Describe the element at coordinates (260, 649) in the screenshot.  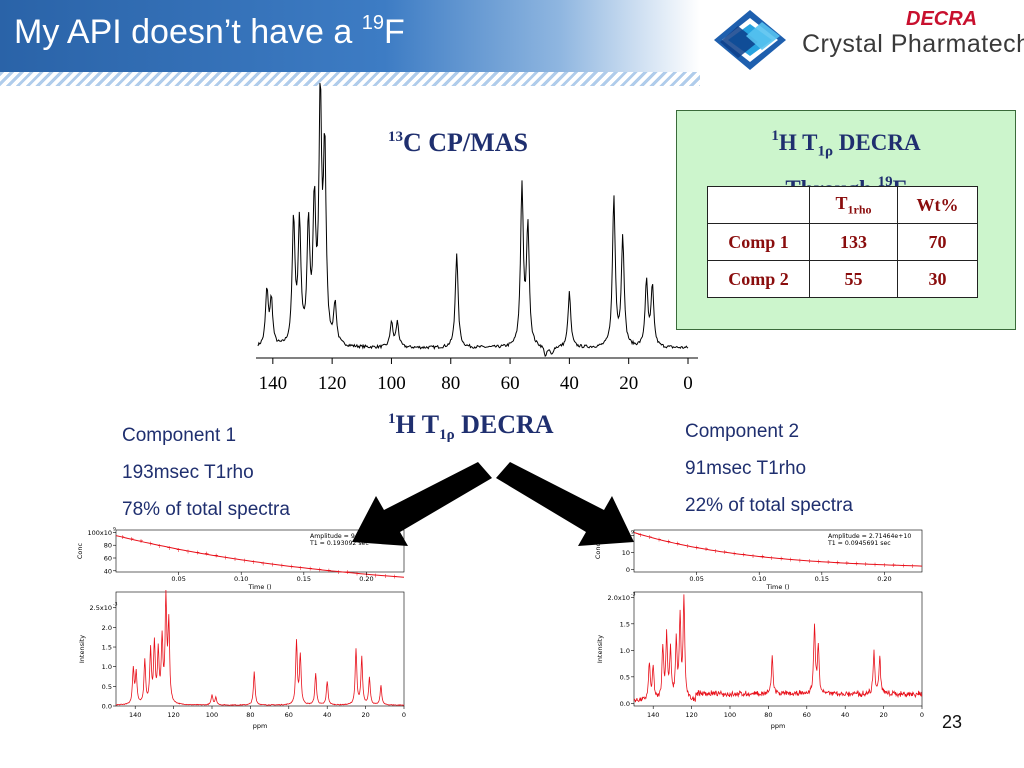
I see `c1-spec-plot-frame` at that location.